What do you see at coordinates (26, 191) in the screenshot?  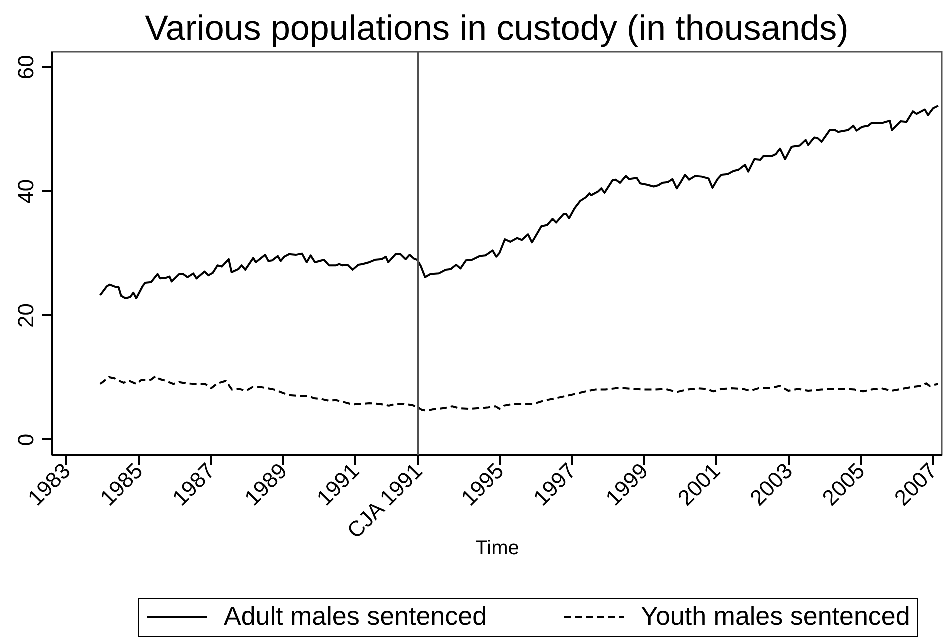 I see `y-tick-label: 40` at bounding box center [26, 191].